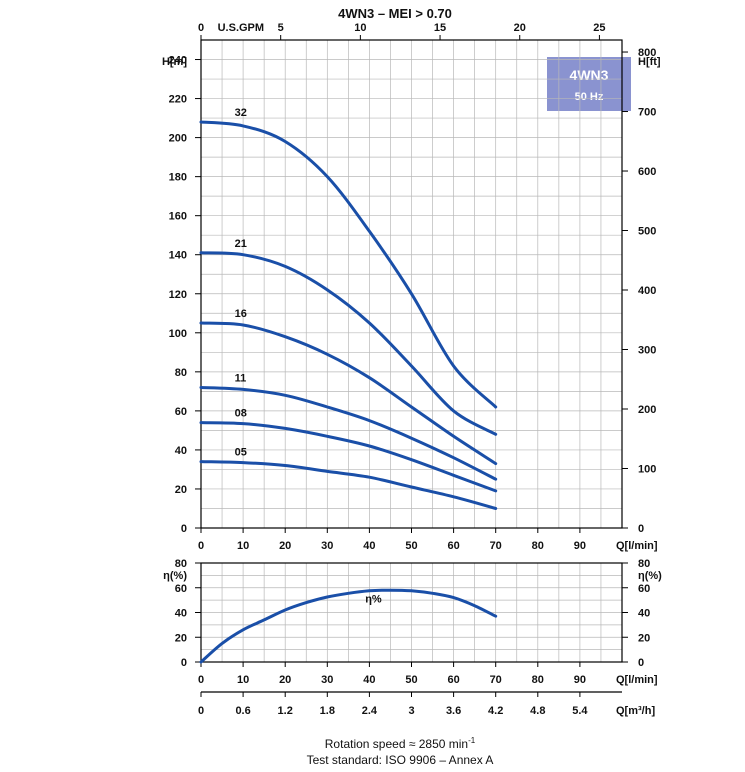  I want to click on head-x-tick-label: 80, so click(538, 546).